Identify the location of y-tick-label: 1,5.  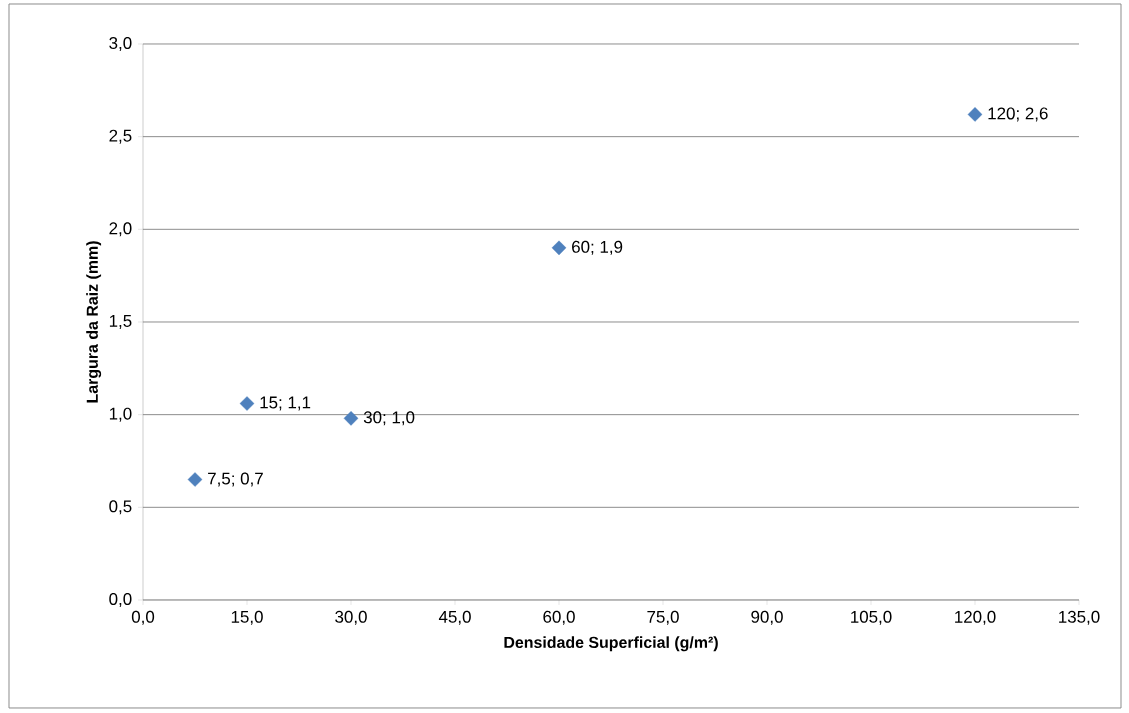
(120, 322).